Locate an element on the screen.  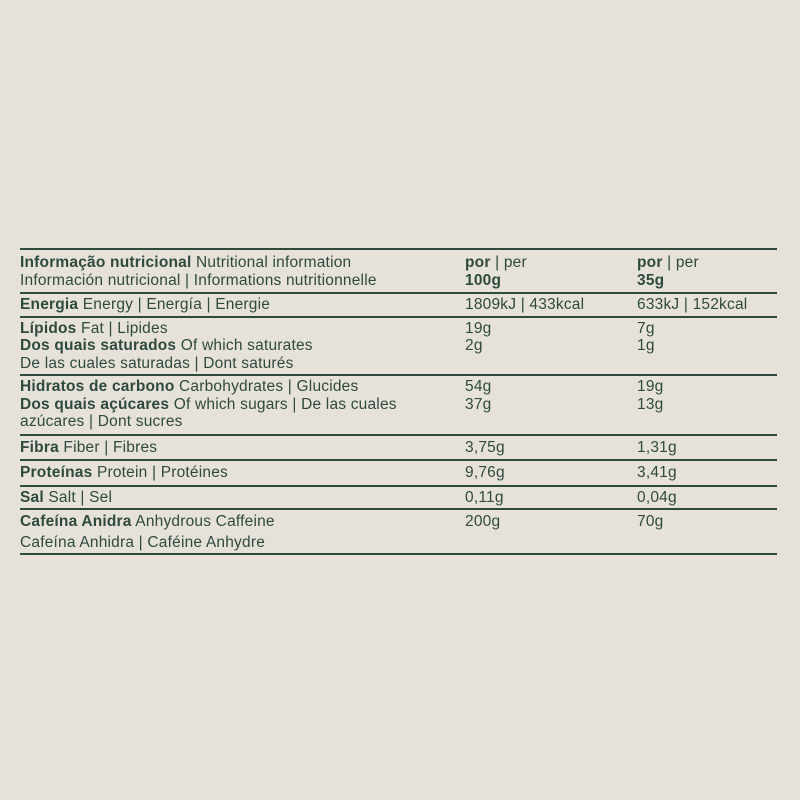
nutrient-translations: Fat | Lipides is located at coordinates (122, 328).